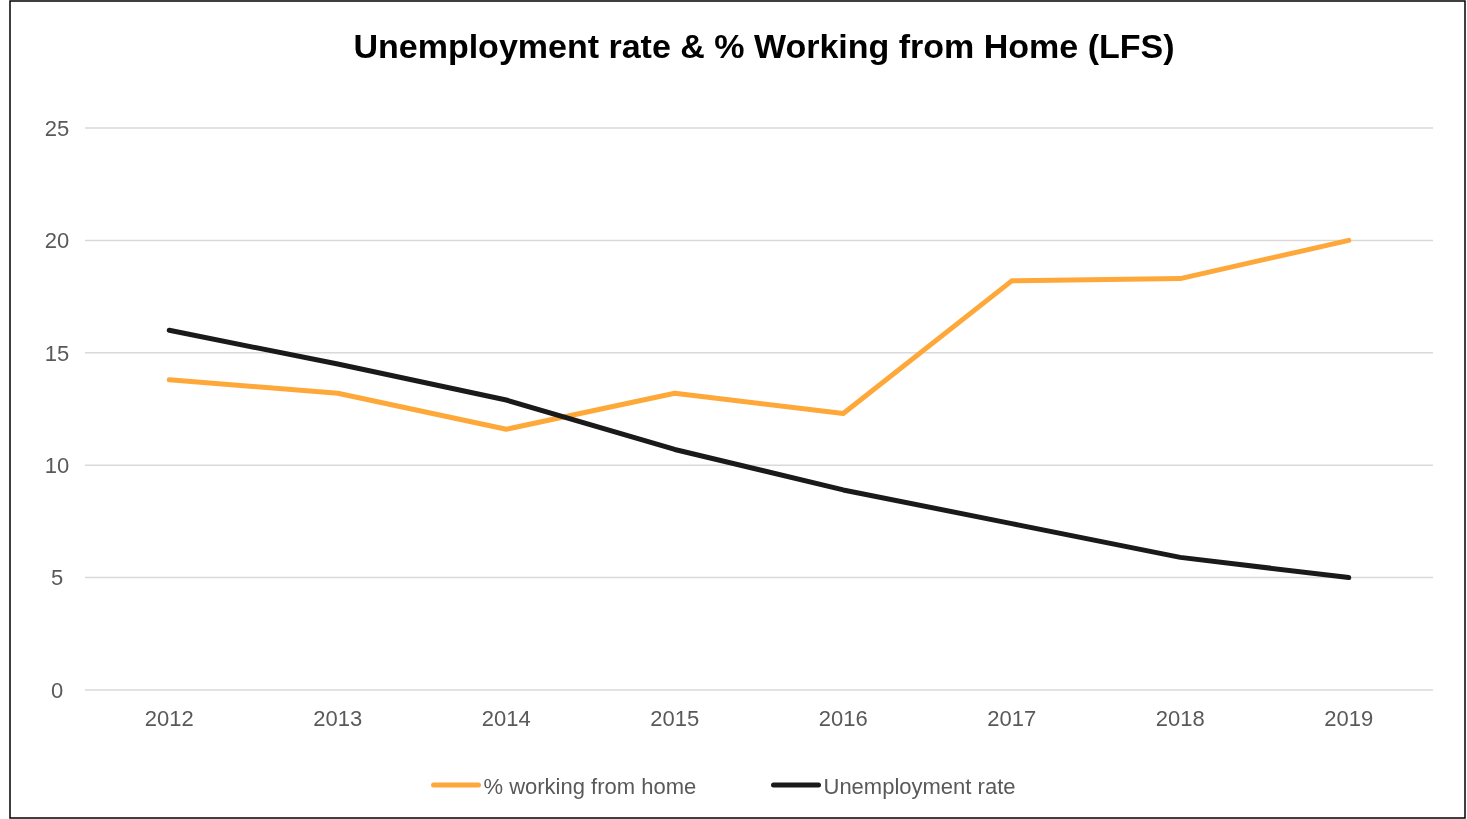 The height and width of the screenshot is (819, 1467). I want to click on y-tick-label: 0, so click(57, 690).